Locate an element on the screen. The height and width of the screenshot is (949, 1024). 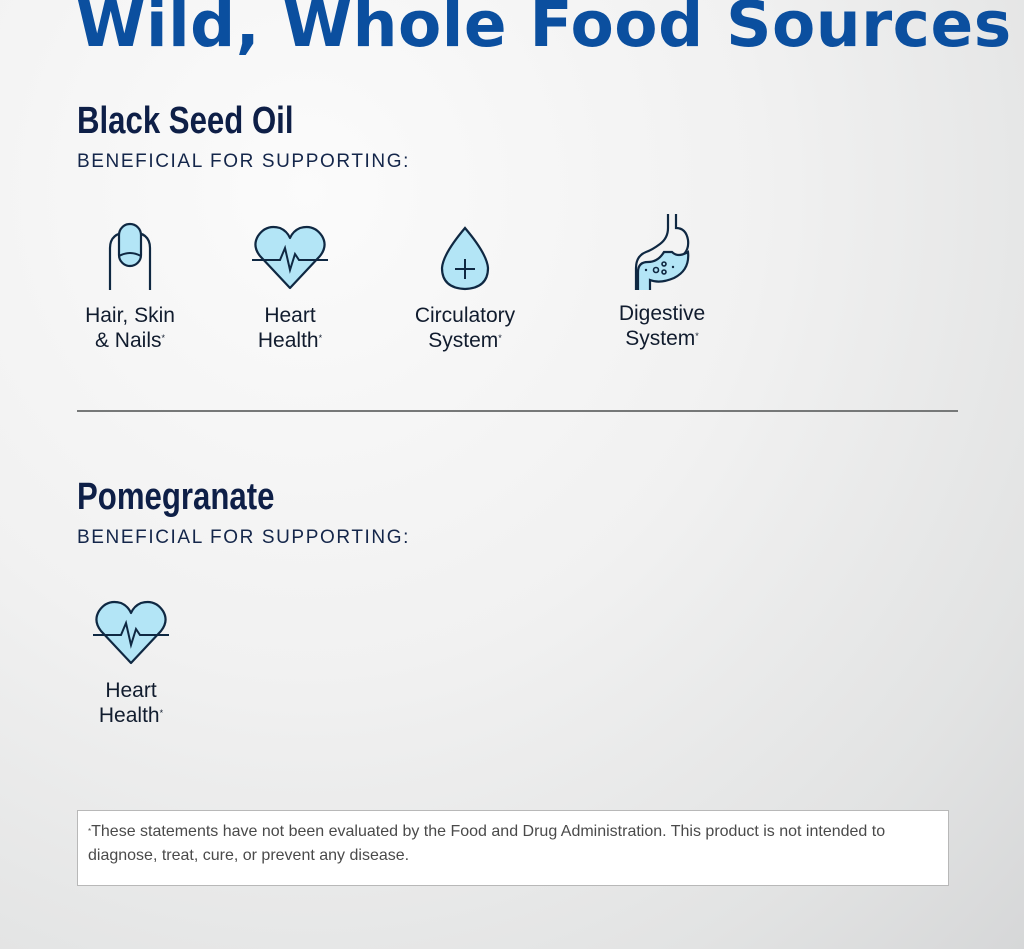
benefit-label-line1: Circulatory is located at coordinates (465, 315).